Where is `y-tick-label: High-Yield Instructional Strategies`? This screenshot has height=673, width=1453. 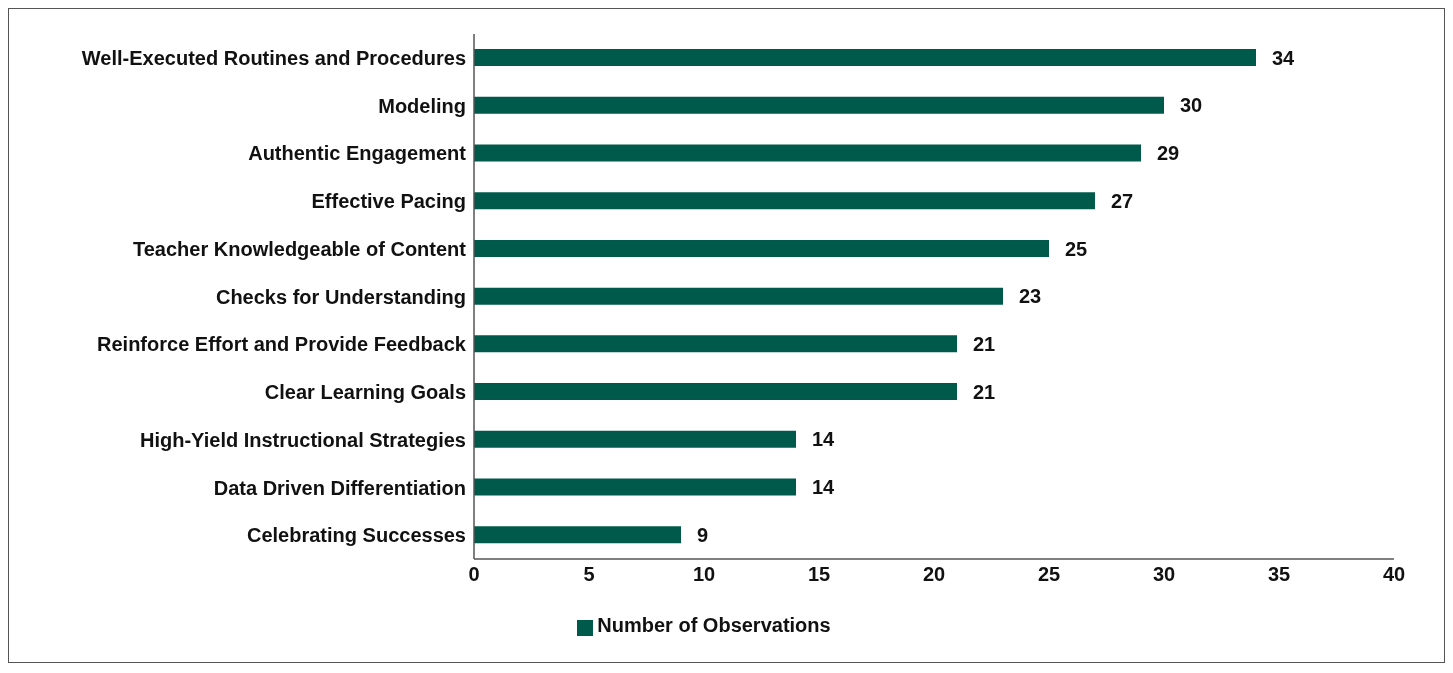
y-tick-label: High-Yield Instructional Strategies is located at coordinates (303, 439).